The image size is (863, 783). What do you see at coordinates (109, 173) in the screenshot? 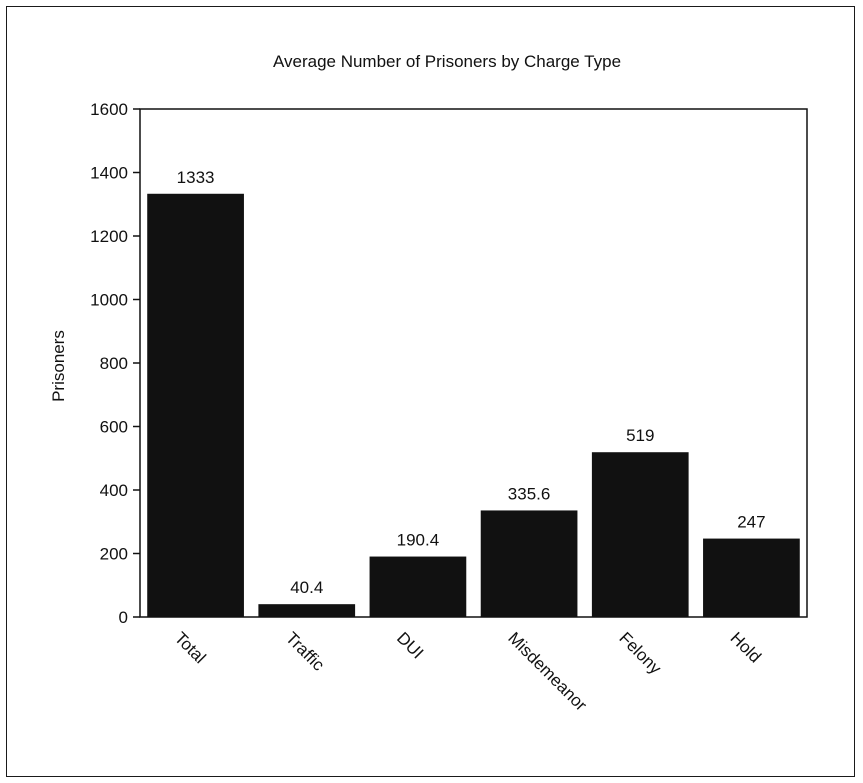
I see `y-tick-label: 1400` at bounding box center [109, 173].